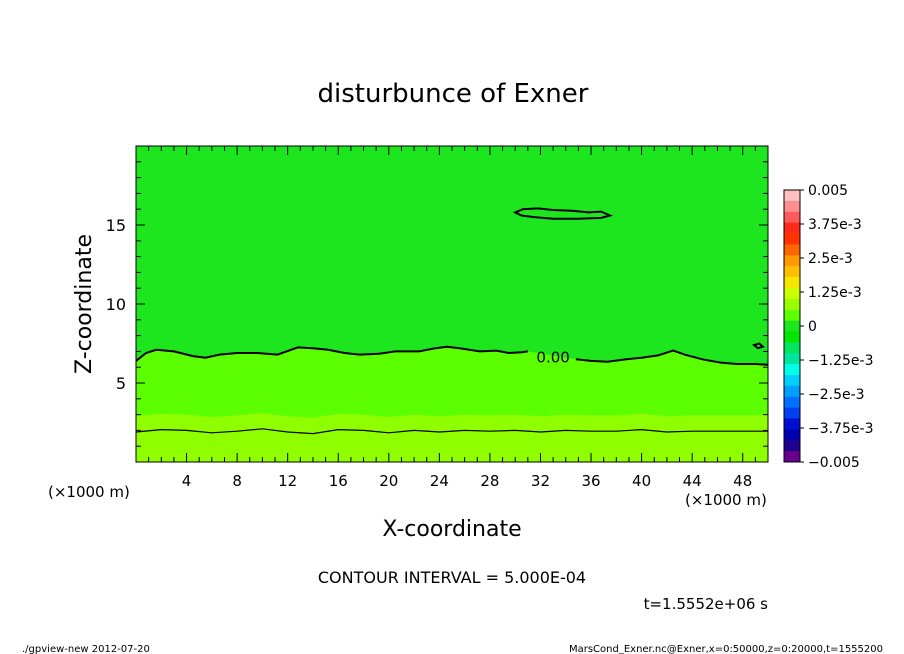 The width and height of the screenshot is (904, 654). Describe the element at coordinates (453, 94) in the screenshot. I see `chart-title: disturbunce of Exner` at that location.